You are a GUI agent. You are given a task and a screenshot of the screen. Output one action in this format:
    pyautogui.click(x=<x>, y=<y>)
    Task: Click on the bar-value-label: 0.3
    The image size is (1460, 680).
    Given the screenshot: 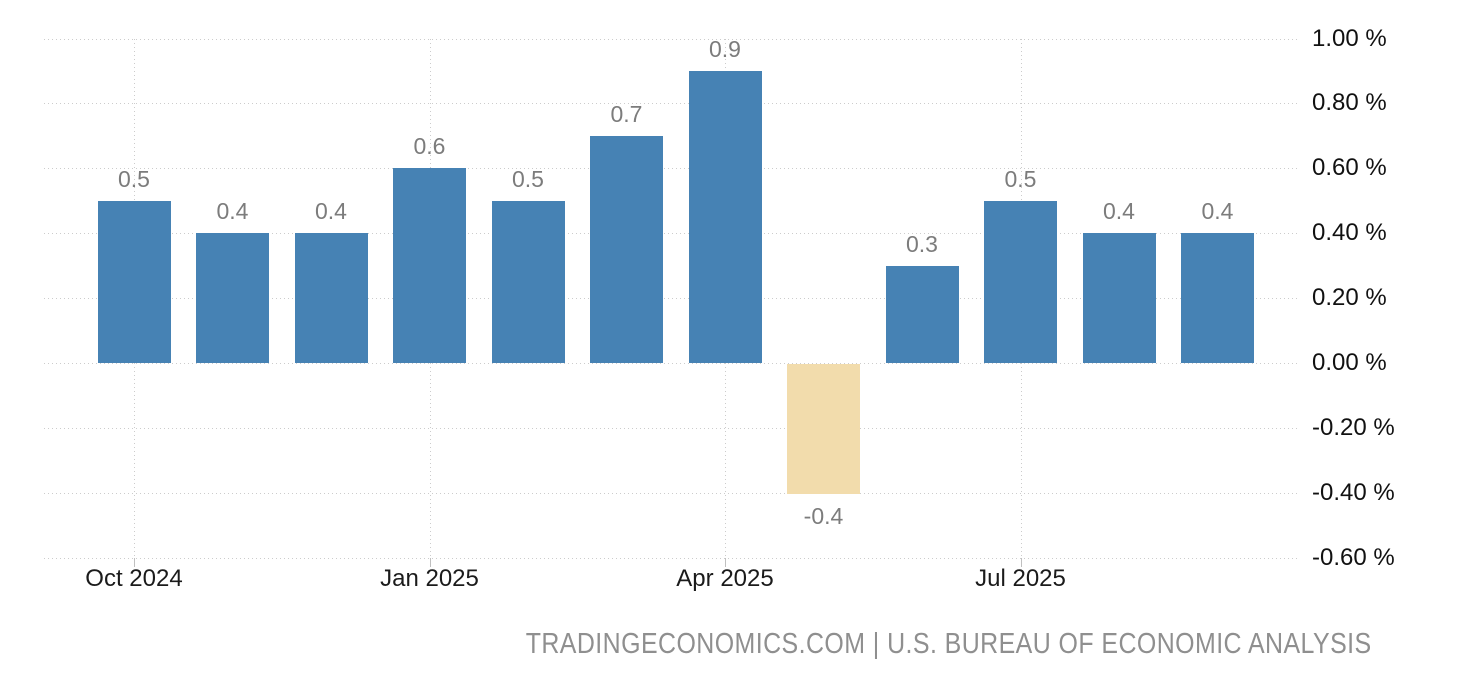 What is the action you would take?
    pyautogui.click(x=922, y=243)
    